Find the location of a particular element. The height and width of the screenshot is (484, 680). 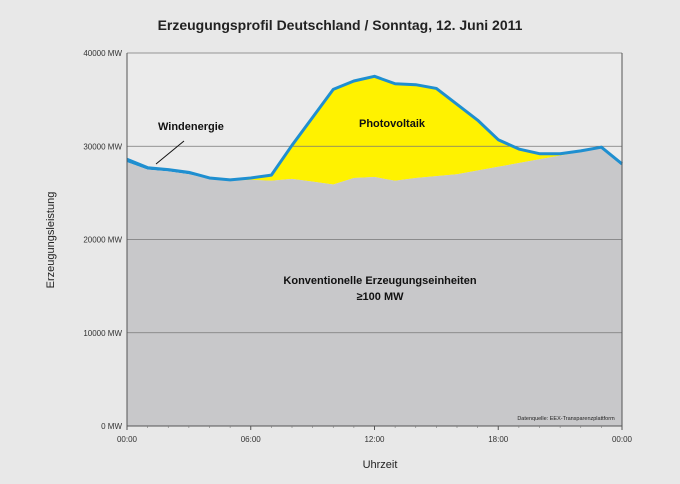

x-tick-label-2: 12:00 is located at coordinates (374, 439).